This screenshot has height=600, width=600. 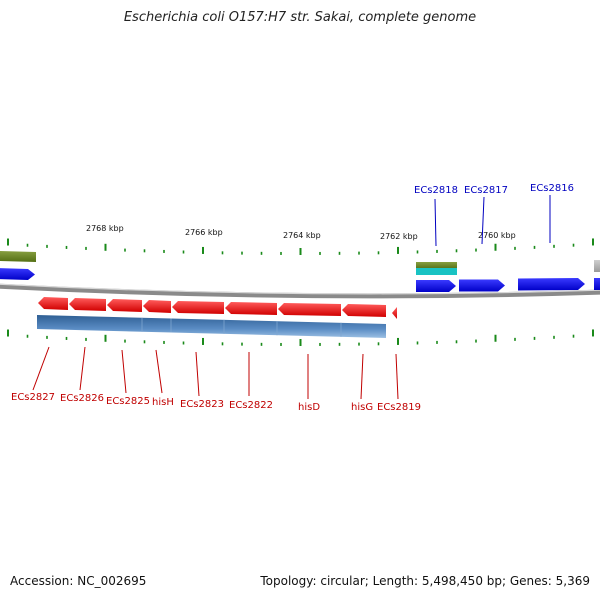 What do you see at coordinates (302, 235) in the screenshot?
I see `scale-label: 2764 kbp` at bounding box center [302, 235].